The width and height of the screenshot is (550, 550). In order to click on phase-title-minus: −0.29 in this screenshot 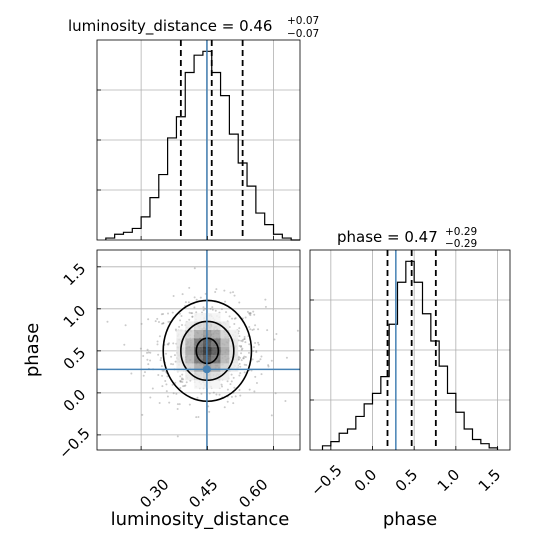, I will do `click(461, 244)`.